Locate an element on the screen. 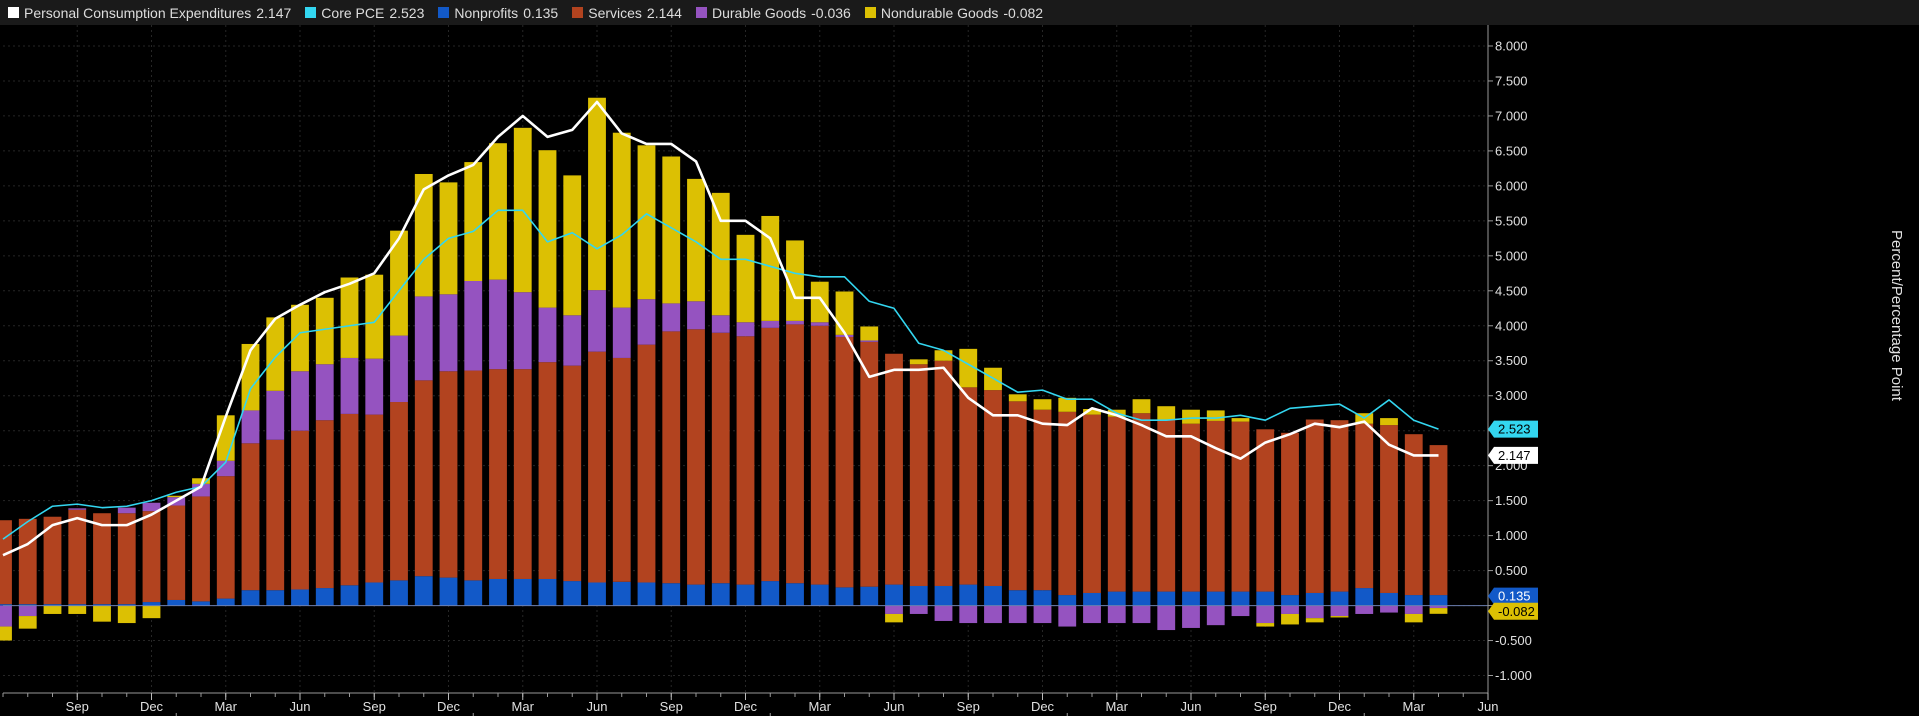 The image size is (1919, 716). end-label-text: -0.082 is located at coordinates (1516, 611).